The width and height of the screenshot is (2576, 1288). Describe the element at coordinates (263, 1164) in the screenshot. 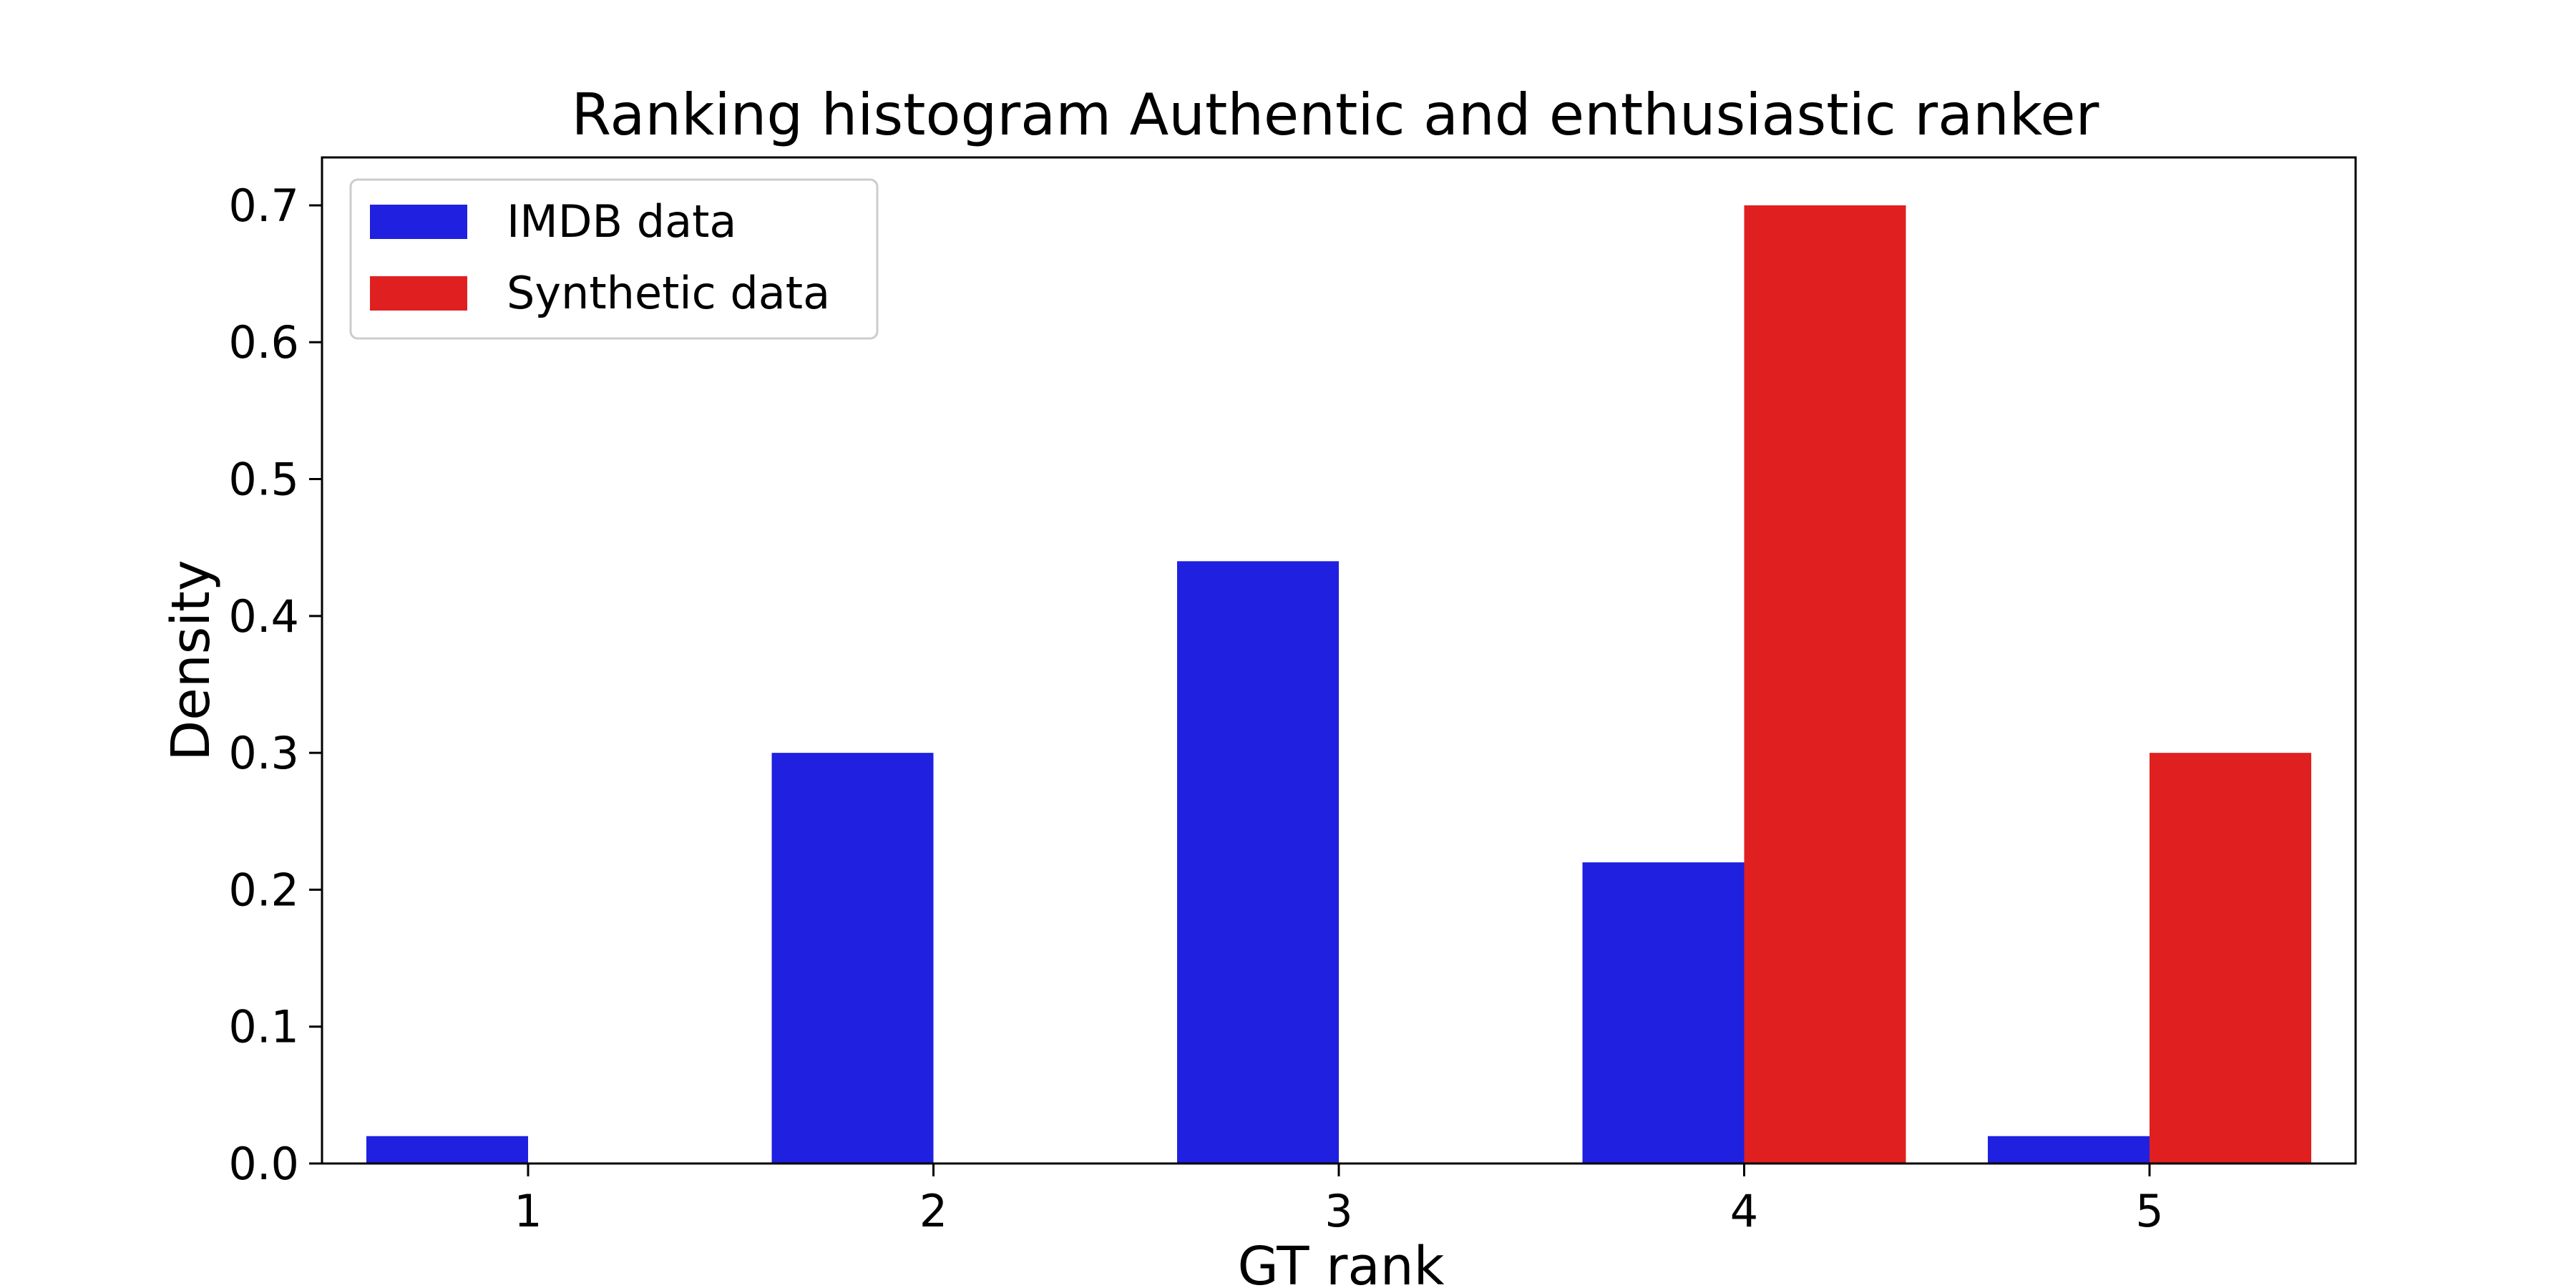

I see `y-tick-label: 0.0` at that location.